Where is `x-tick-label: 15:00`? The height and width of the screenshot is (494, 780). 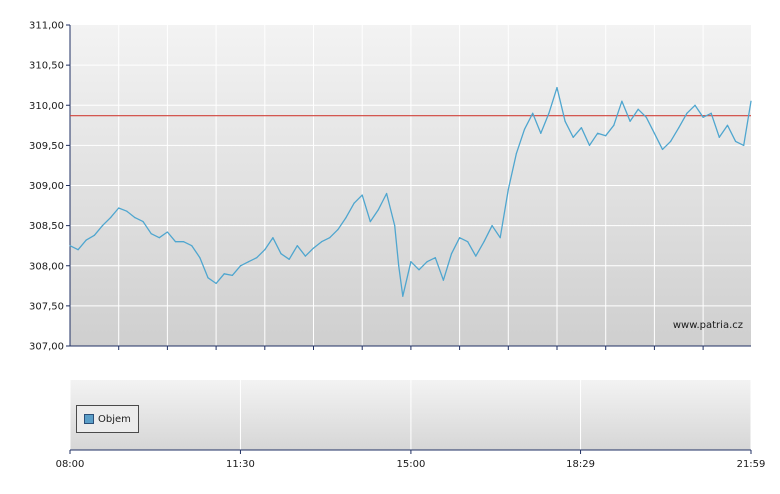 x-tick-label: 15:00 is located at coordinates (410, 464).